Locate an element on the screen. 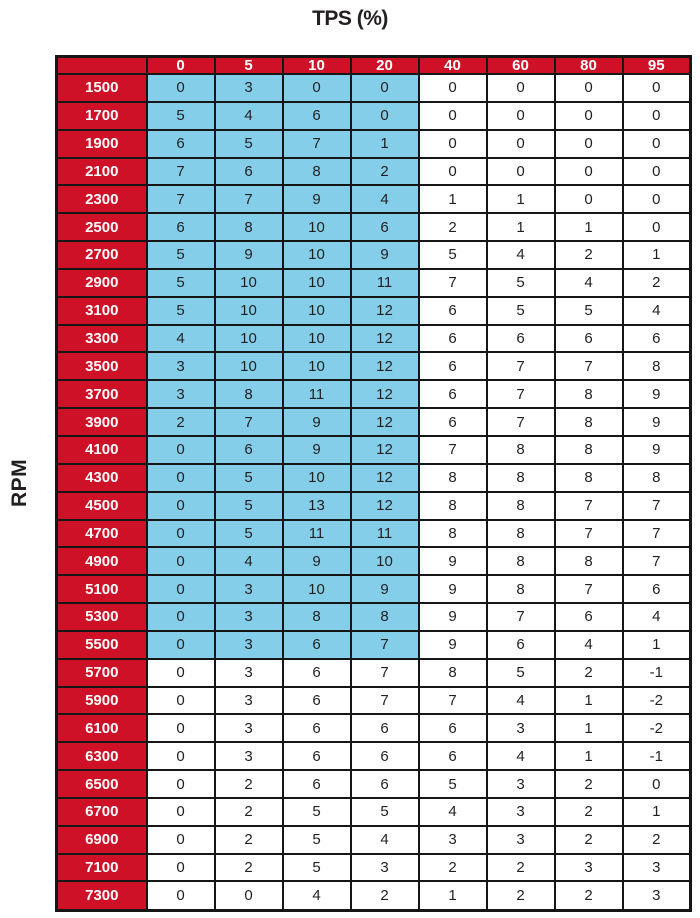 The image size is (700, 918). rpm-row-header: 7300 is located at coordinates (101, 896).